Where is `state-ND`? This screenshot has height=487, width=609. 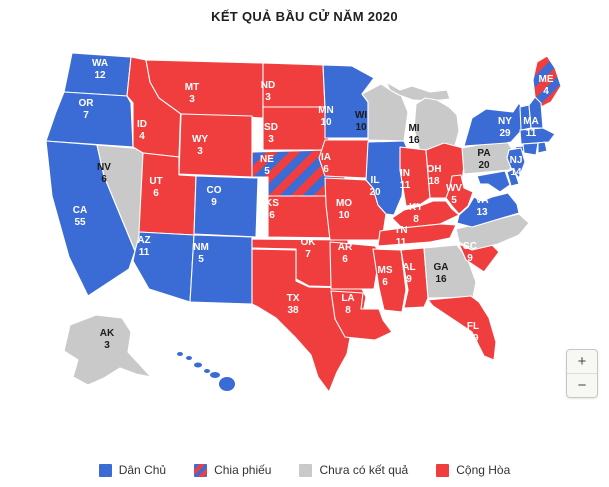
state-ND is located at coordinates (294, 85).